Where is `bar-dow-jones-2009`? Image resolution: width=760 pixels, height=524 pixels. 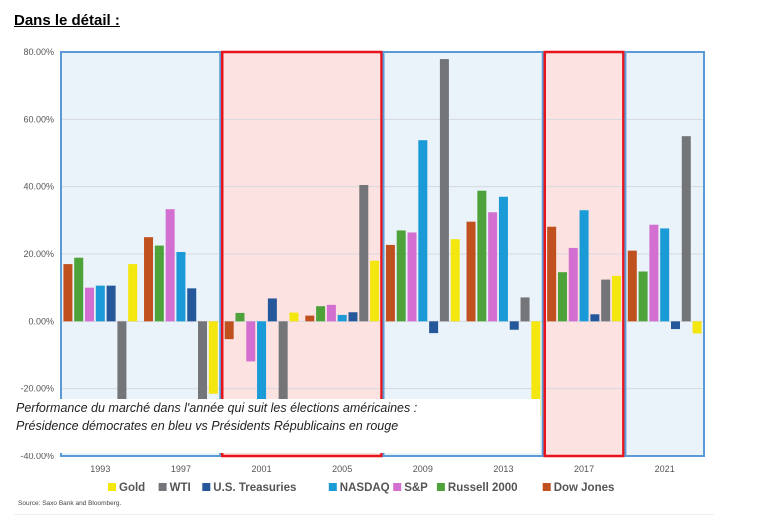
bar-dow-jones-2009 is located at coordinates (390, 283).